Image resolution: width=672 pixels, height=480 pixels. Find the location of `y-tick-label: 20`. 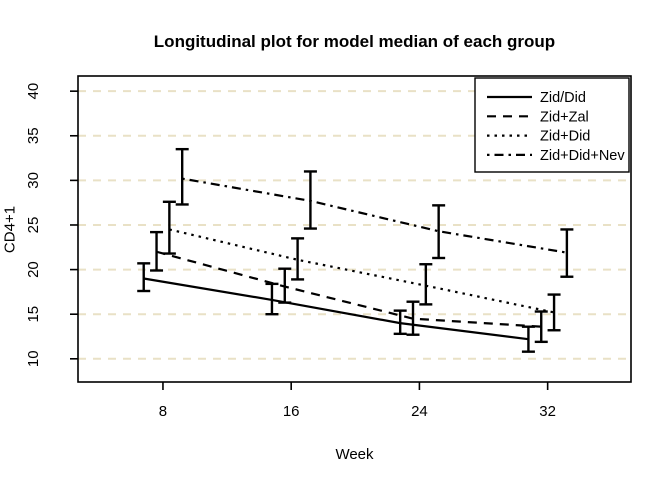

y-tick-label: 20 is located at coordinates (33, 269).